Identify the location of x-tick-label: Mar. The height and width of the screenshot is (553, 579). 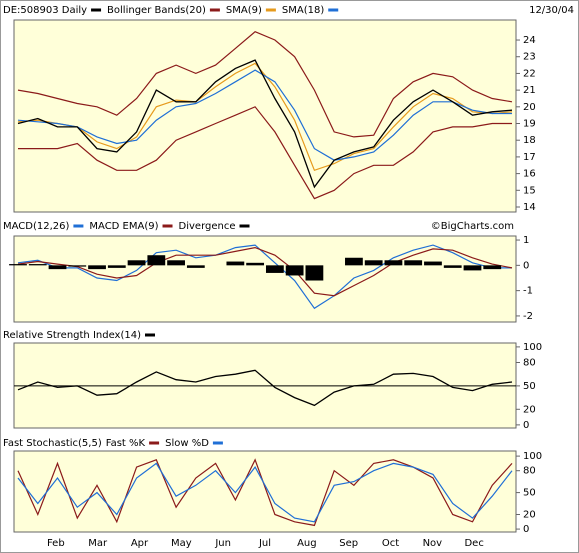
(98, 543).